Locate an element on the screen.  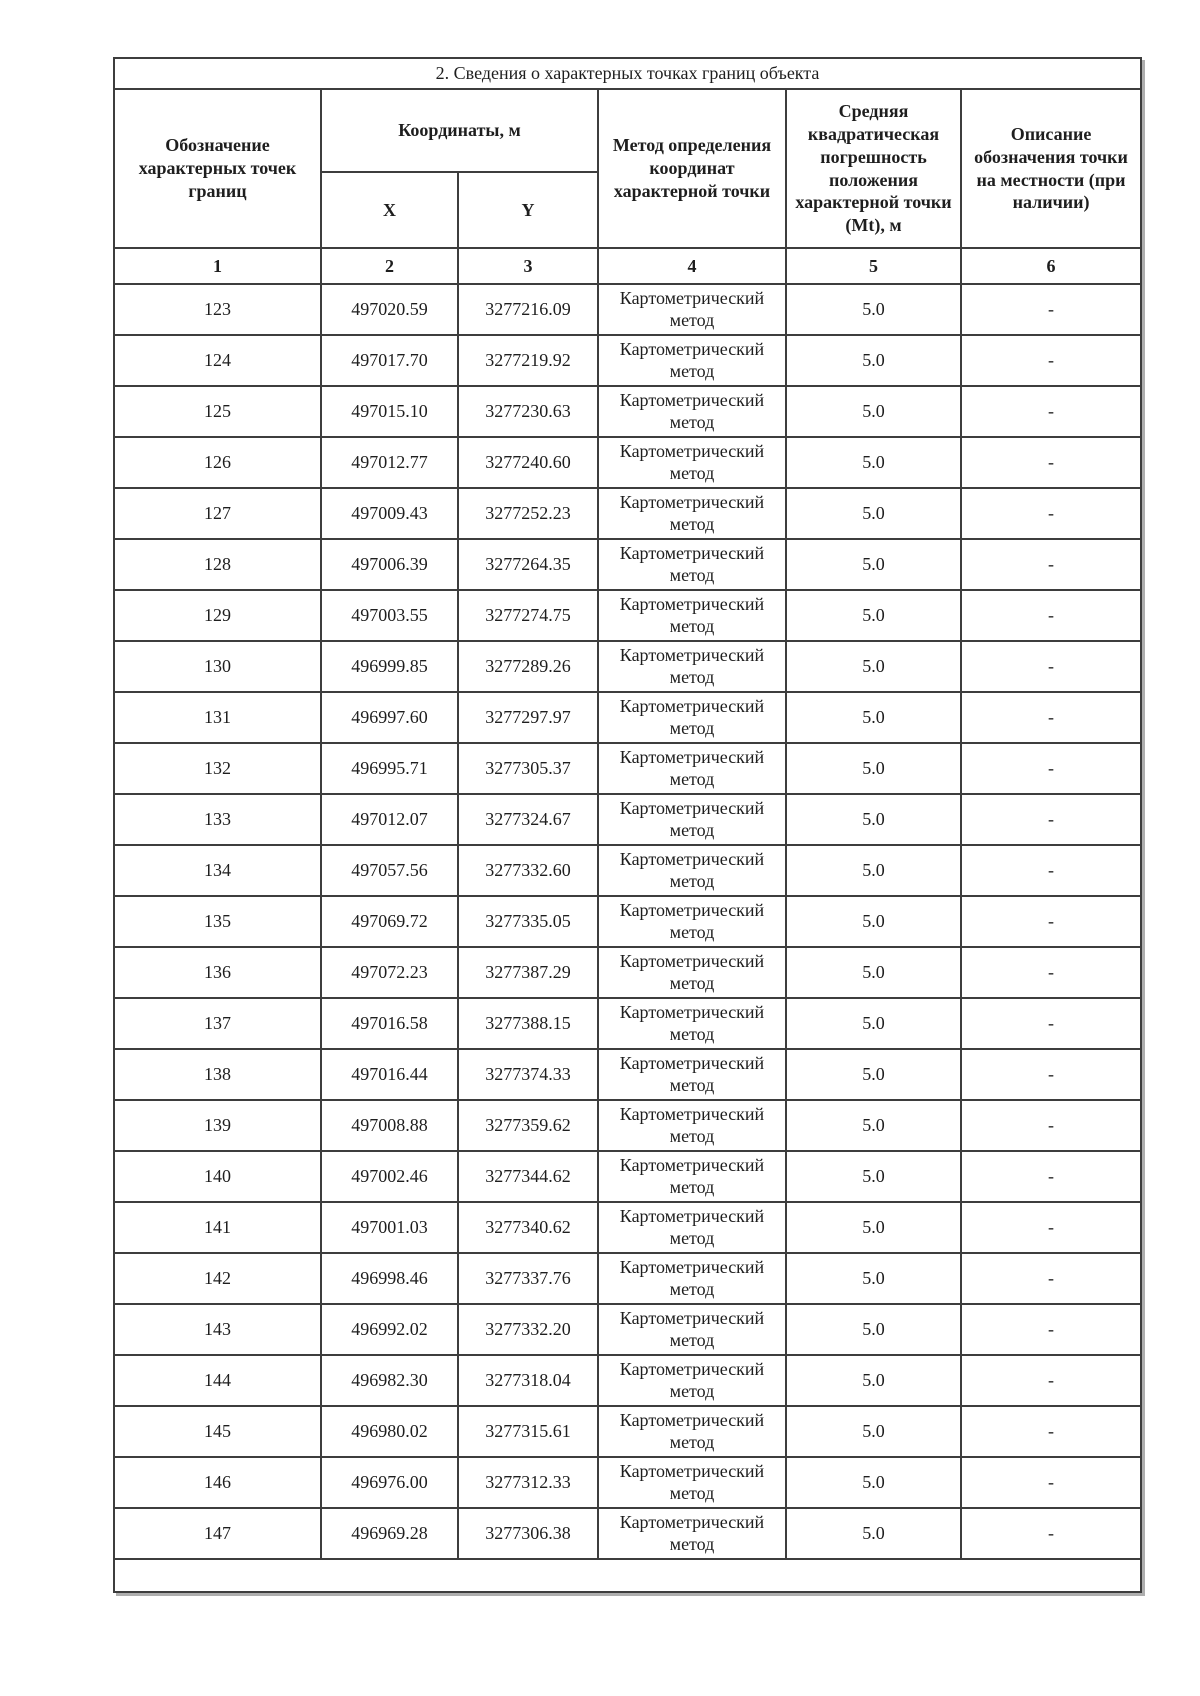
point-number-cell: 136 is located at coordinates (217, 972).